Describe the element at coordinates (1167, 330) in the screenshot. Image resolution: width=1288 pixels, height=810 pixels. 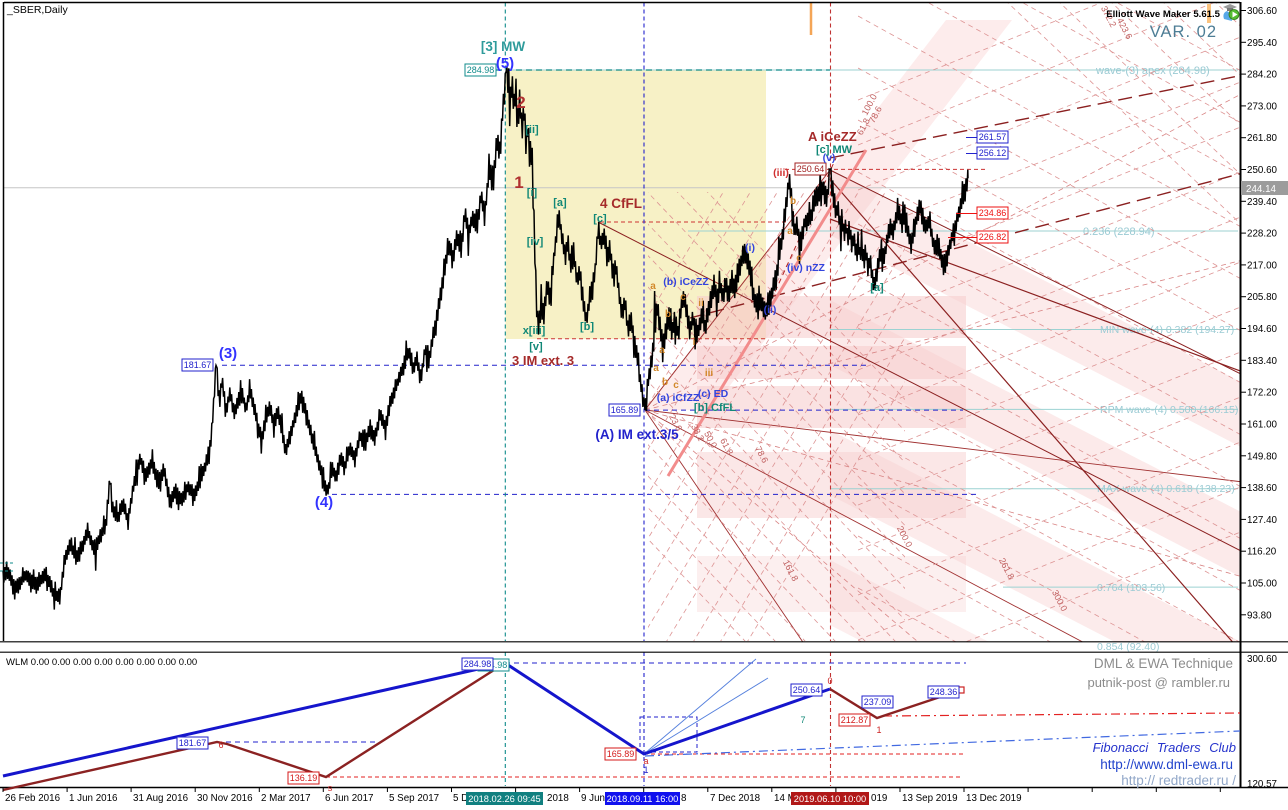
I see `svg-text: MIN wave-(4) 0.382 (194.27)` at that location.